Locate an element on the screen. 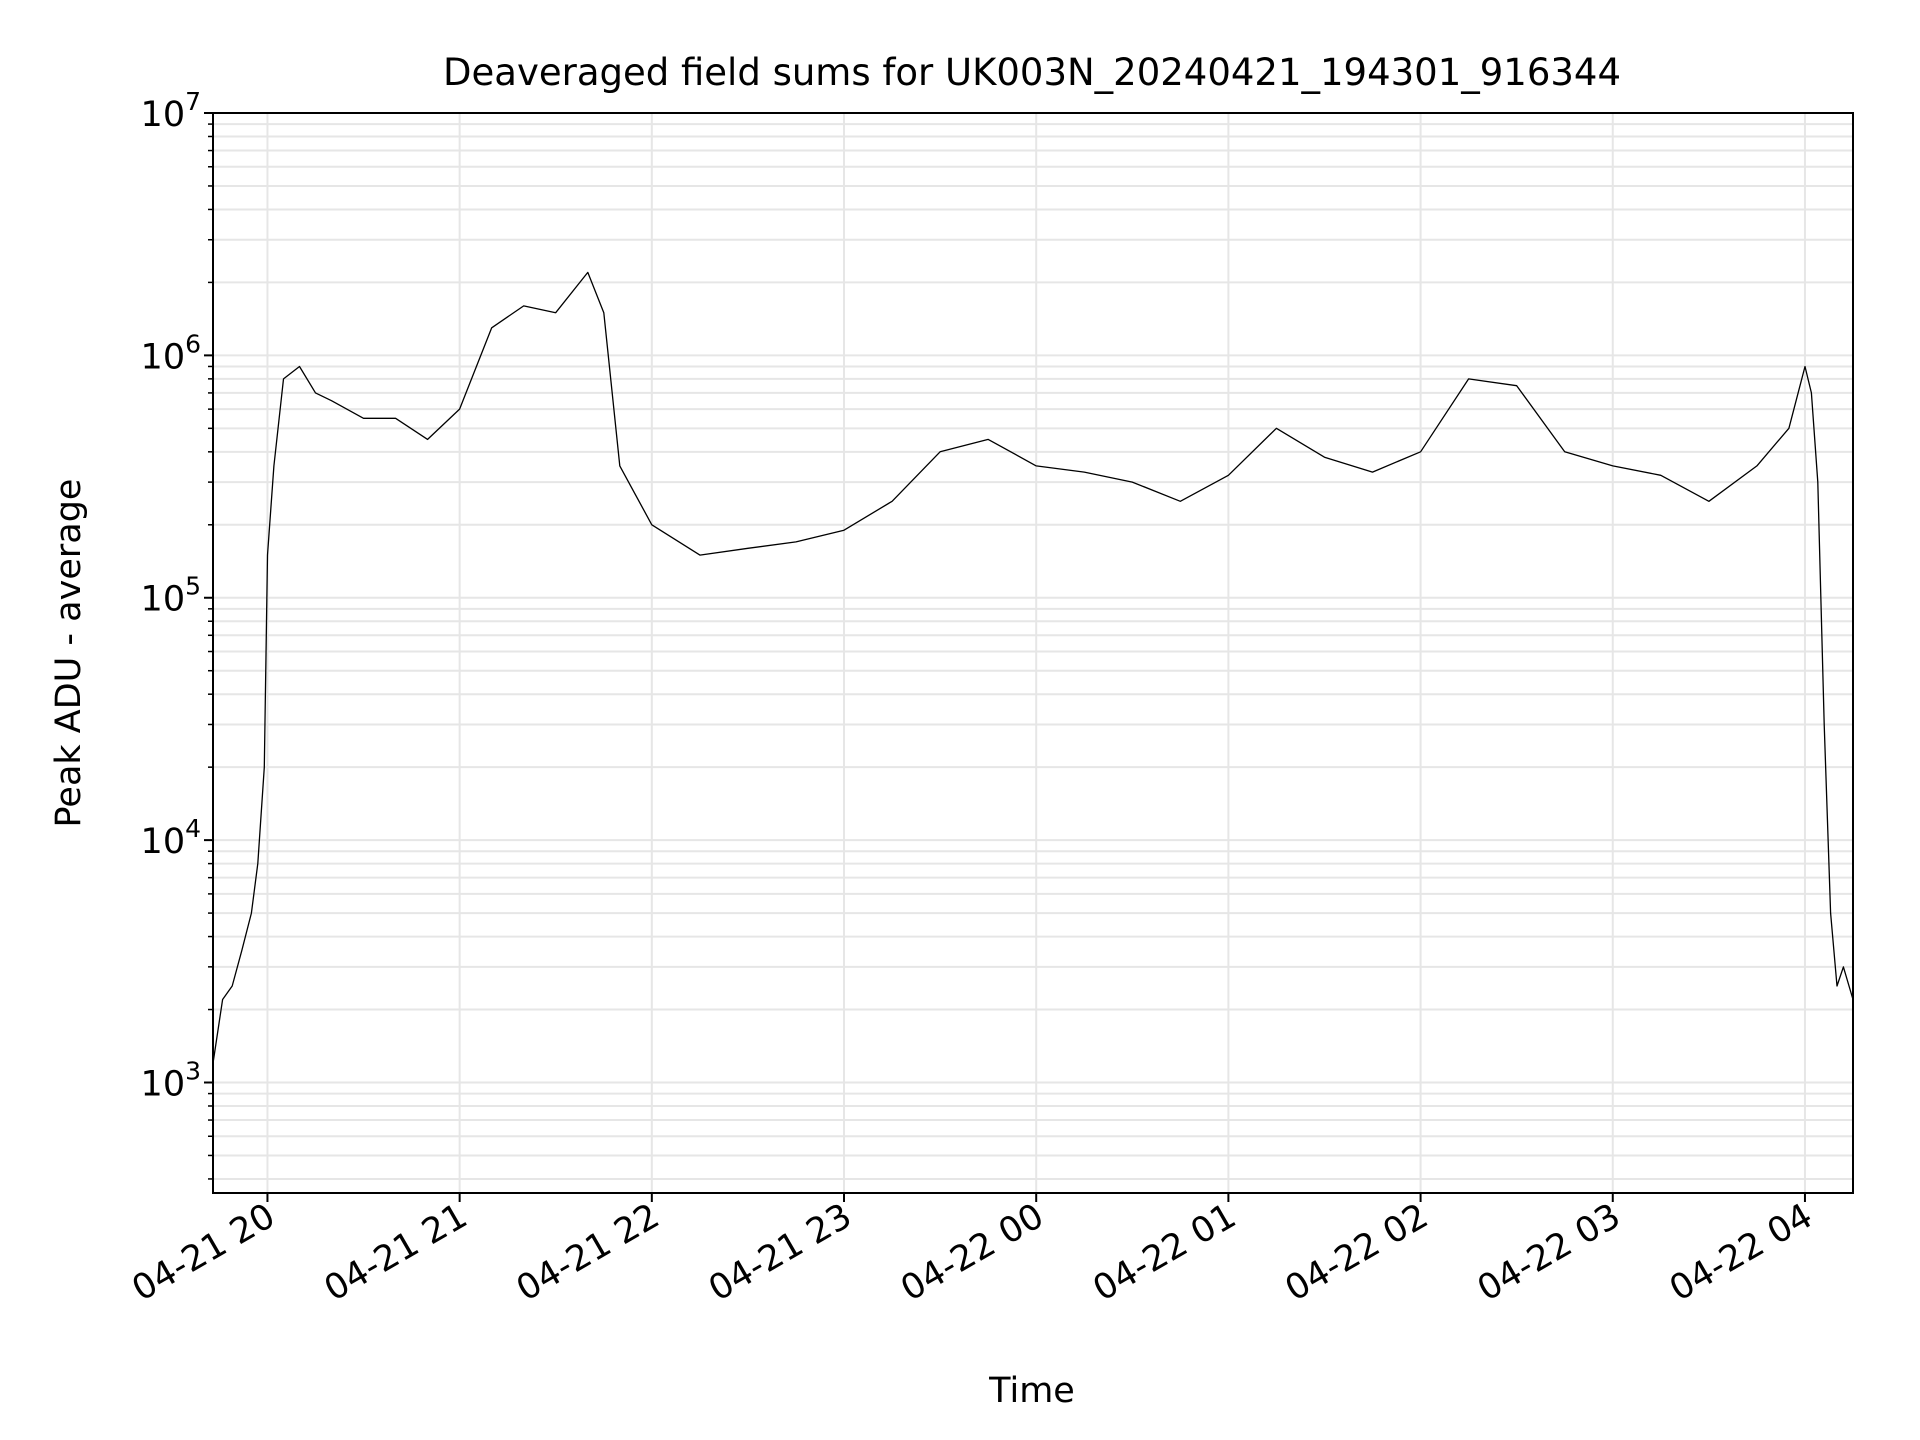 The height and width of the screenshot is (1440, 1920). y-tick-label: 10⁶ is located at coordinates (171, 353).